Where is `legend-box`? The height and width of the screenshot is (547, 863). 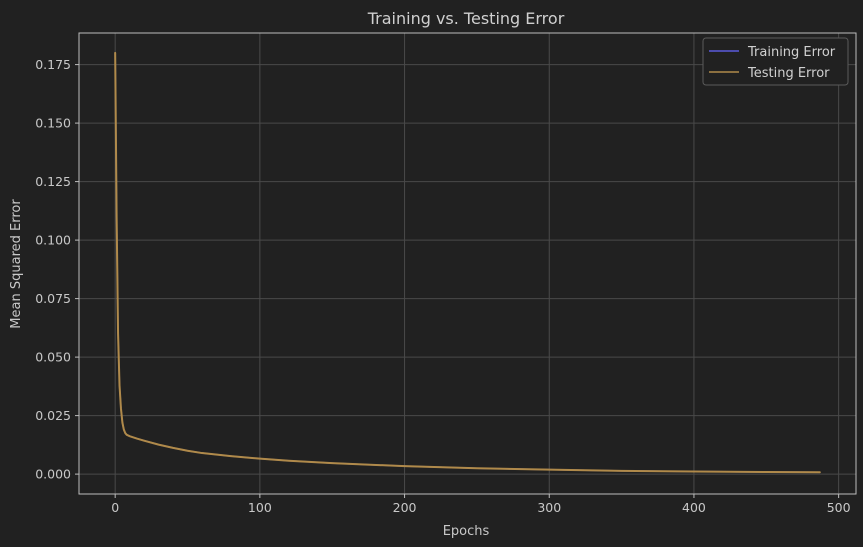
legend-box is located at coordinates (775, 61).